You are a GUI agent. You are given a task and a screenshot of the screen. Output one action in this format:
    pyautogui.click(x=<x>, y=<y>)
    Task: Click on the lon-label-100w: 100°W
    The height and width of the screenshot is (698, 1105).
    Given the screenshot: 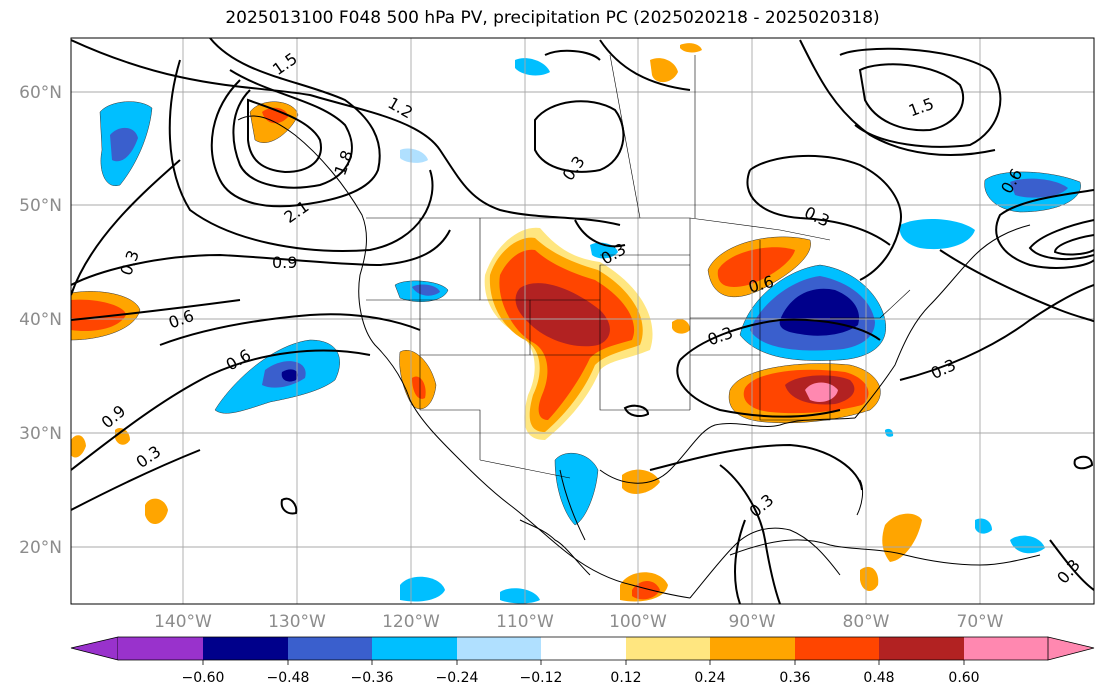 What is the action you would take?
    pyautogui.click(x=638, y=622)
    